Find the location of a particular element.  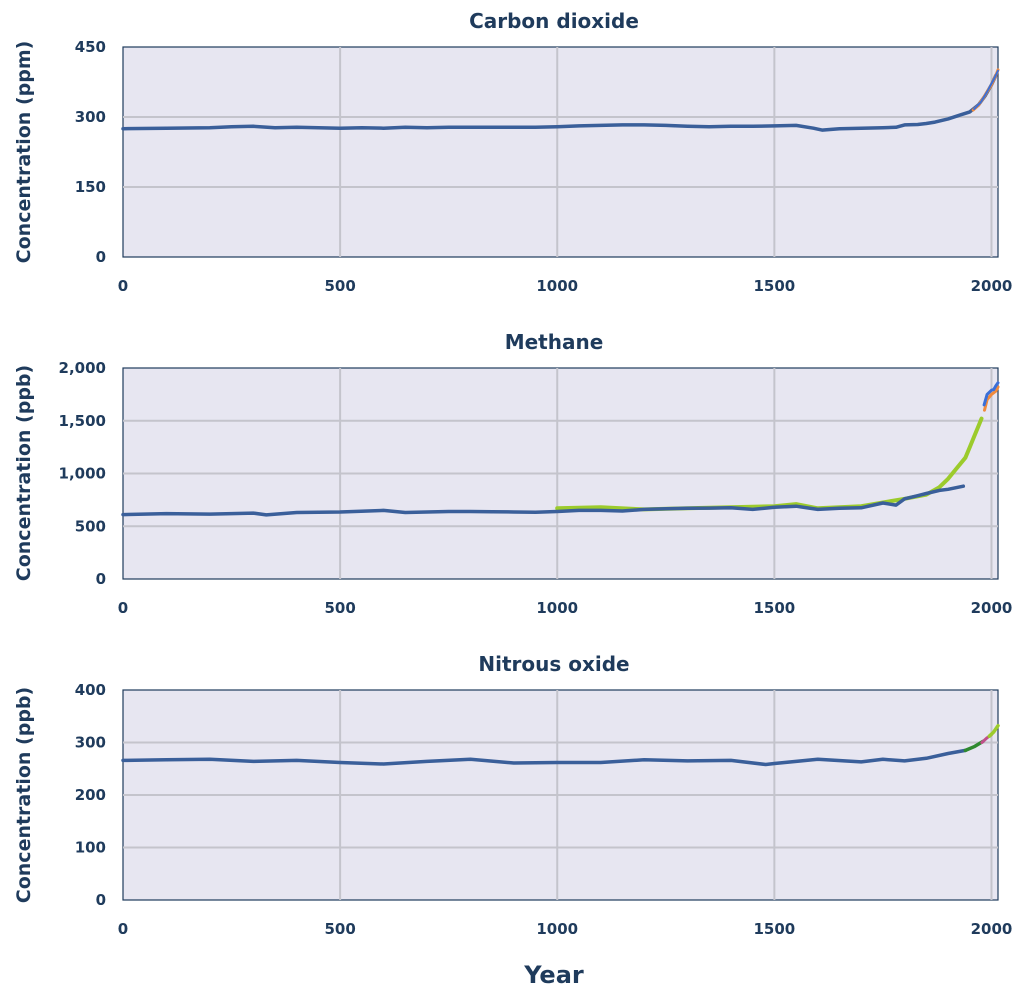

y-tick-label: 2,000 is located at coordinates (82, 368).